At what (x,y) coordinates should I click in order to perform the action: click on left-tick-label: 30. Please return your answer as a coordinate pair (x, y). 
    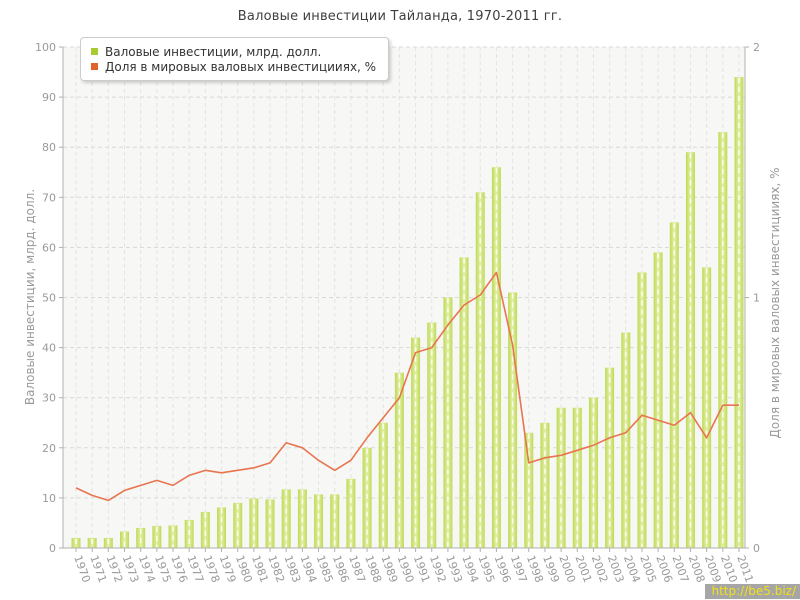
    Looking at the image, I should click on (49, 398).